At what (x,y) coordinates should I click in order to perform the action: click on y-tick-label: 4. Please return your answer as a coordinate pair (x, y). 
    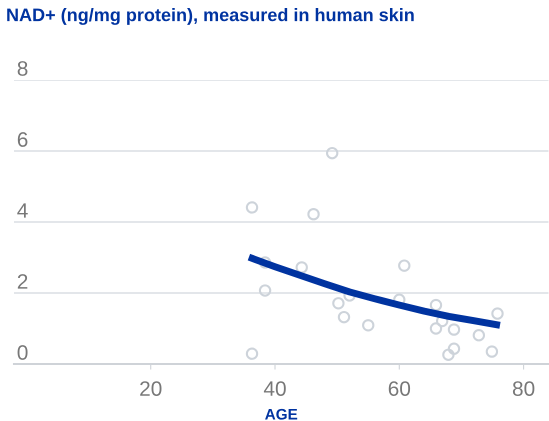
    Looking at the image, I should click on (22, 210).